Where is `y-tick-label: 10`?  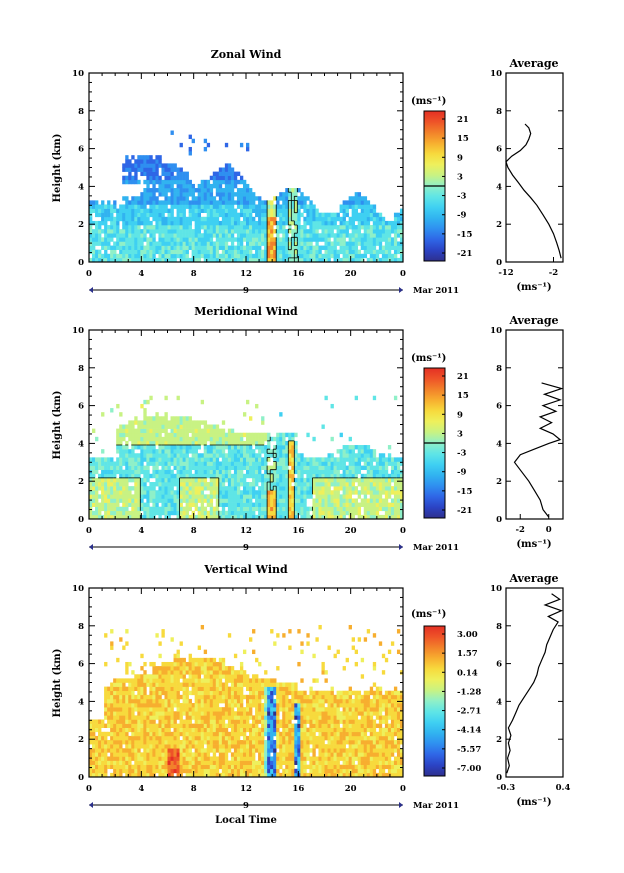
y-tick-label: 10 is located at coordinates (78, 331).